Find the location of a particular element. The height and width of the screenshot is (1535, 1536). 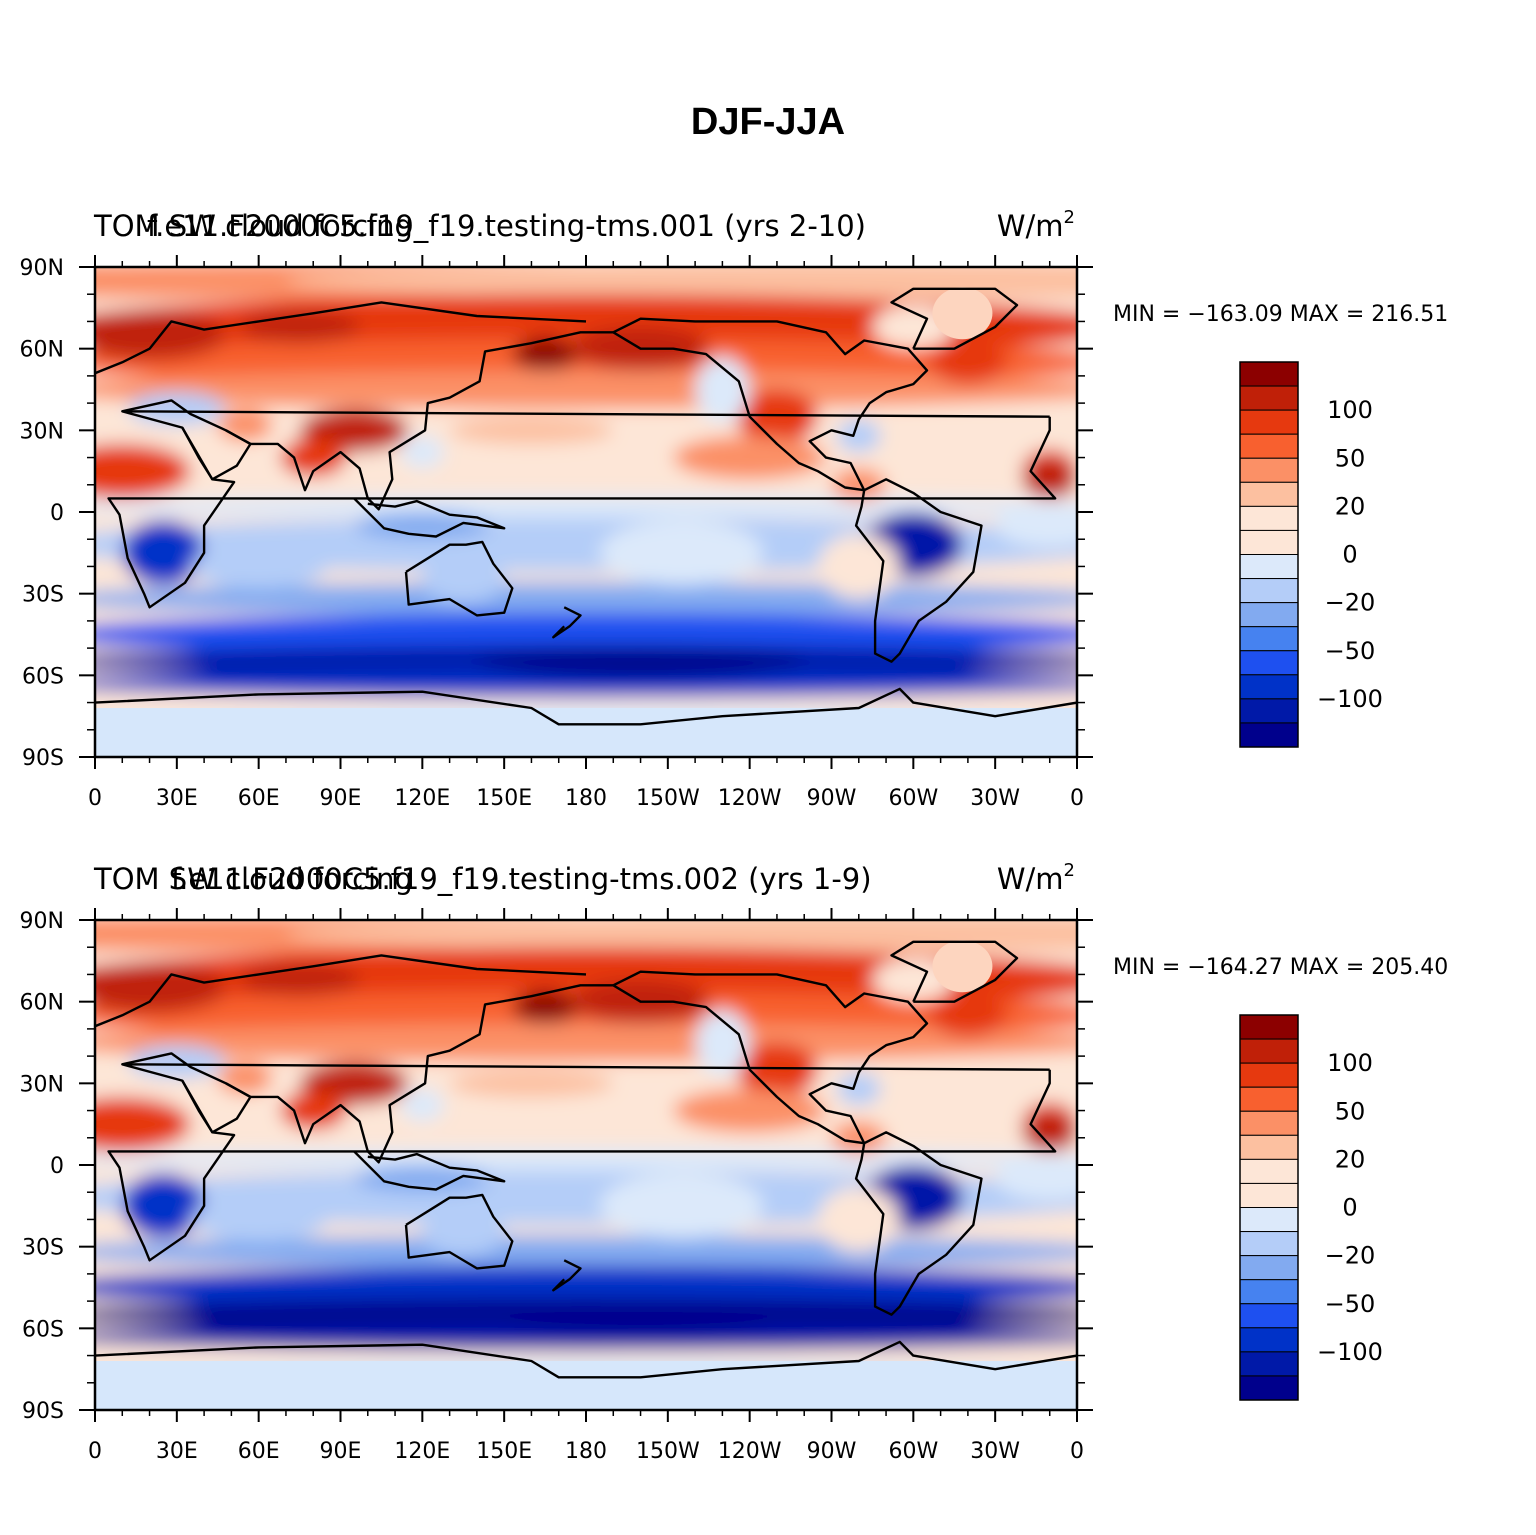

panel-2-minmax-stats: MIN = −164.27 MAX = 205.40 is located at coordinates (1280, 967).